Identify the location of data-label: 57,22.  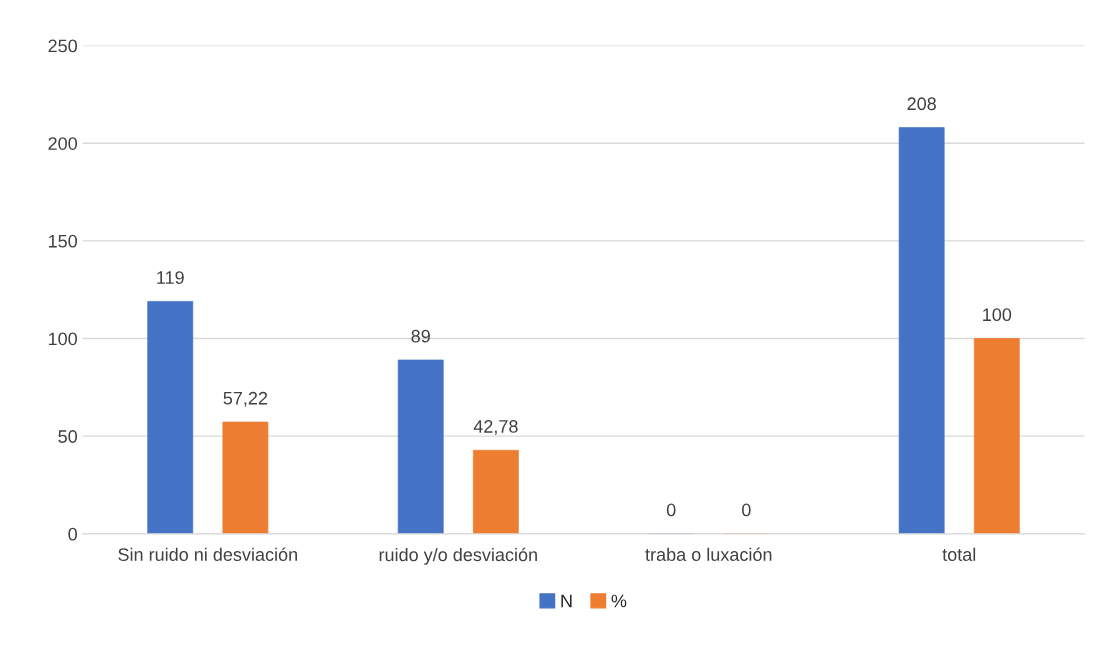
(245, 399).